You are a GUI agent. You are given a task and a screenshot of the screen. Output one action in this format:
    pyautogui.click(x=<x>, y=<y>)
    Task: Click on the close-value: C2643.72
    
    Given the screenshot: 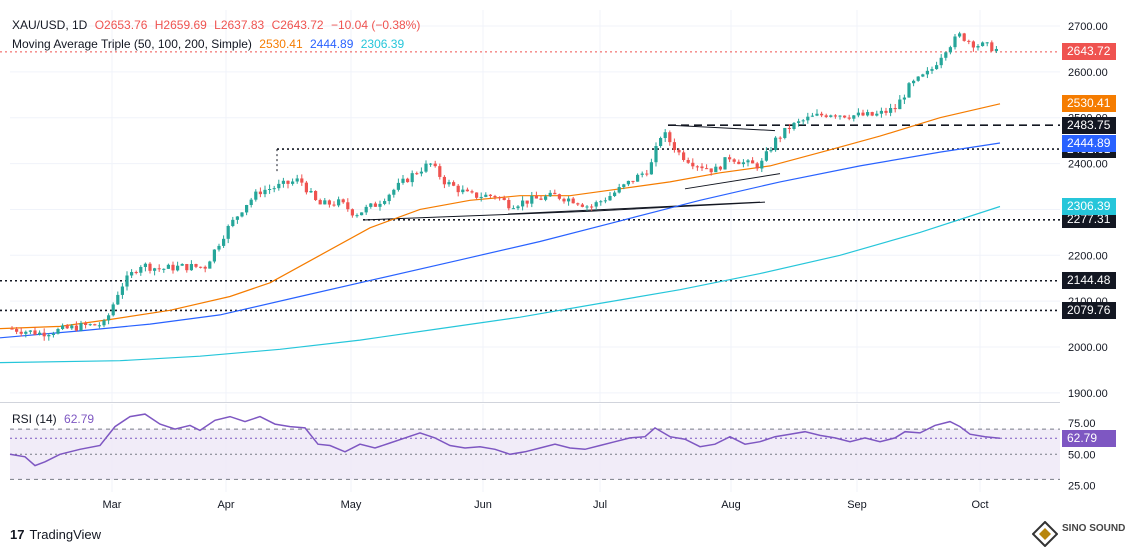 What is the action you would take?
    pyautogui.click(x=297, y=25)
    